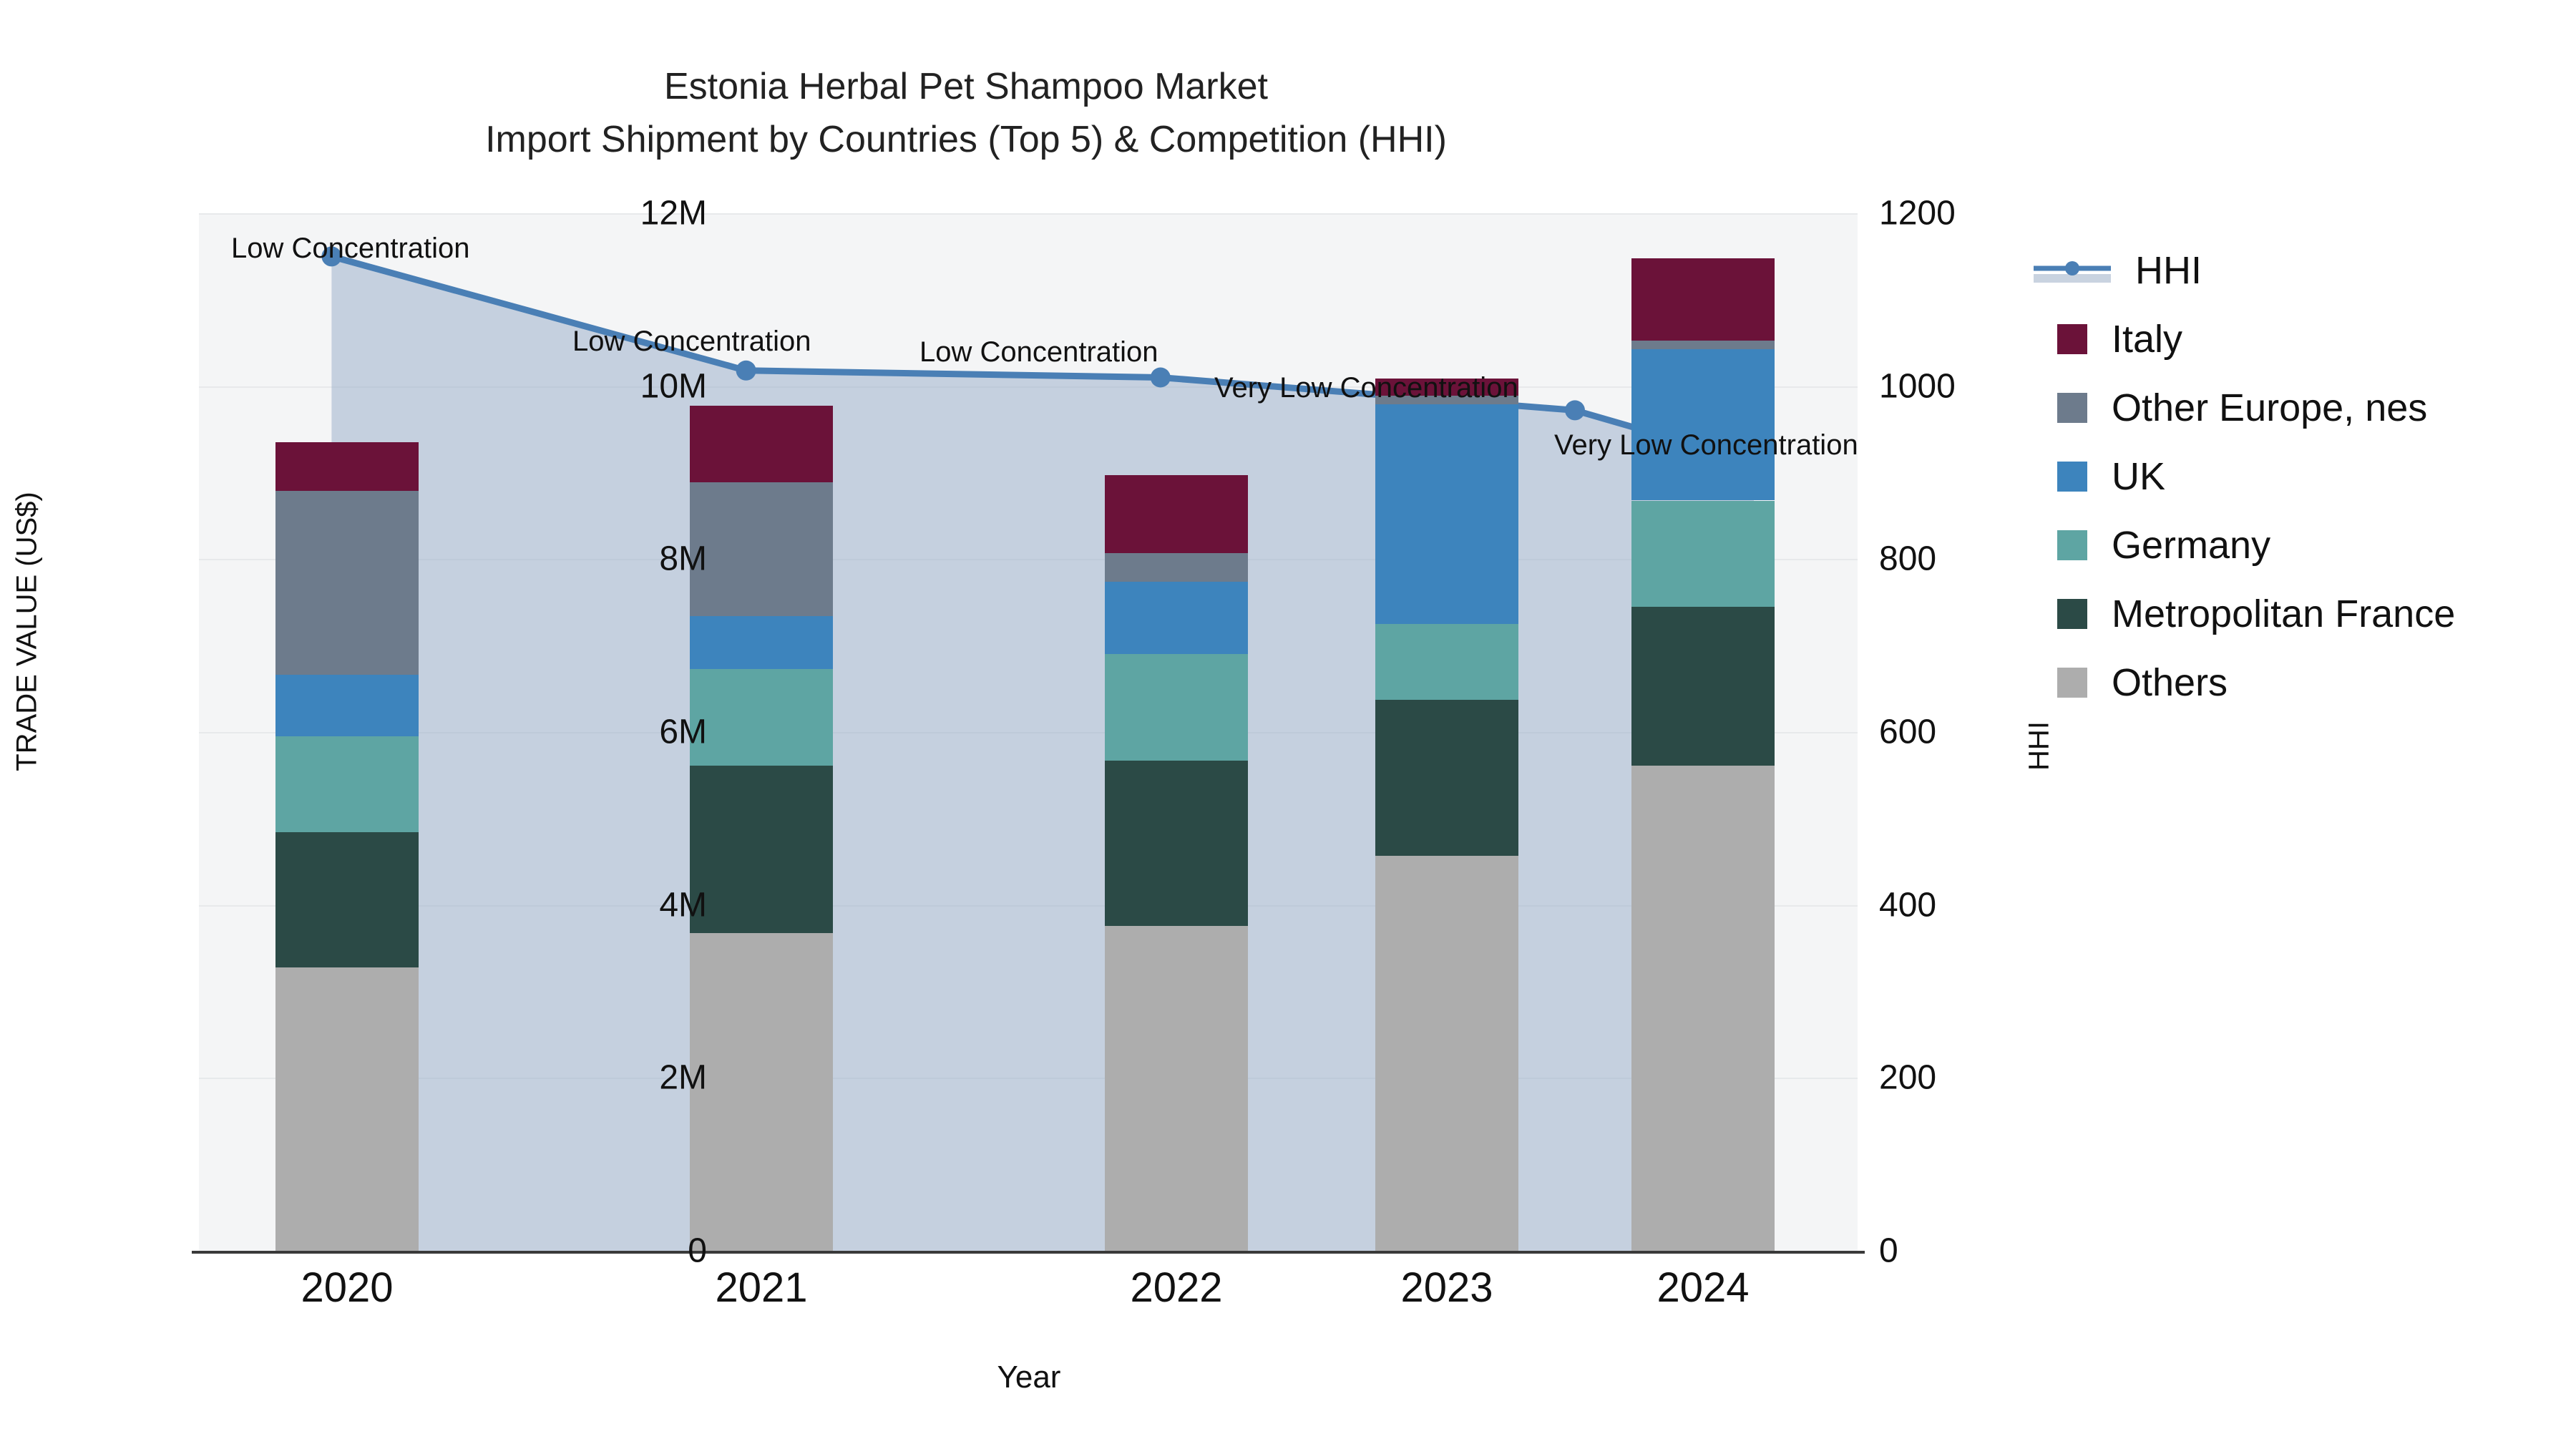 Image resolution: width=2576 pixels, height=1449 pixels. What do you see at coordinates (1703, 1287) in the screenshot?
I see `x-tick-2024: 2024` at bounding box center [1703, 1287].